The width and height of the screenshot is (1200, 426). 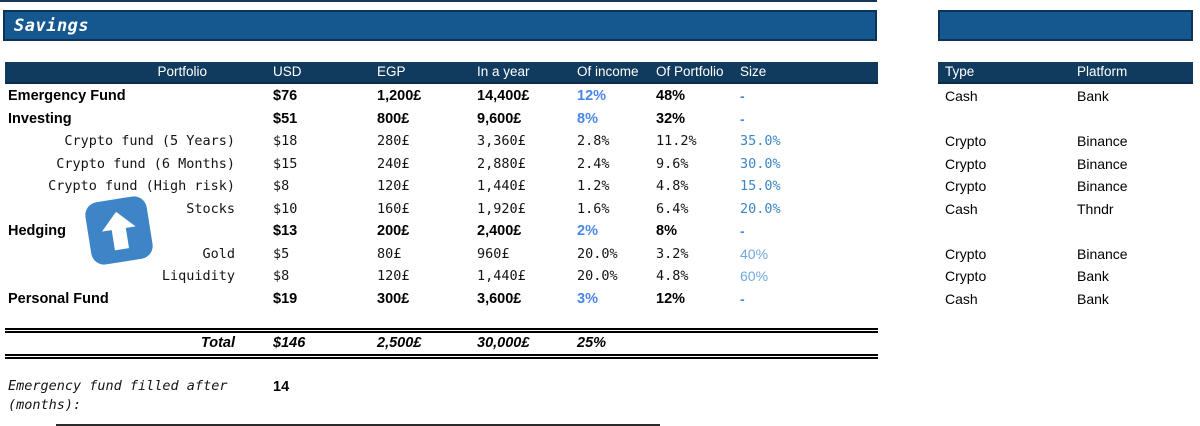 What do you see at coordinates (289, 343) in the screenshot?
I see `total-usd: $146` at bounding box center [289, 343].